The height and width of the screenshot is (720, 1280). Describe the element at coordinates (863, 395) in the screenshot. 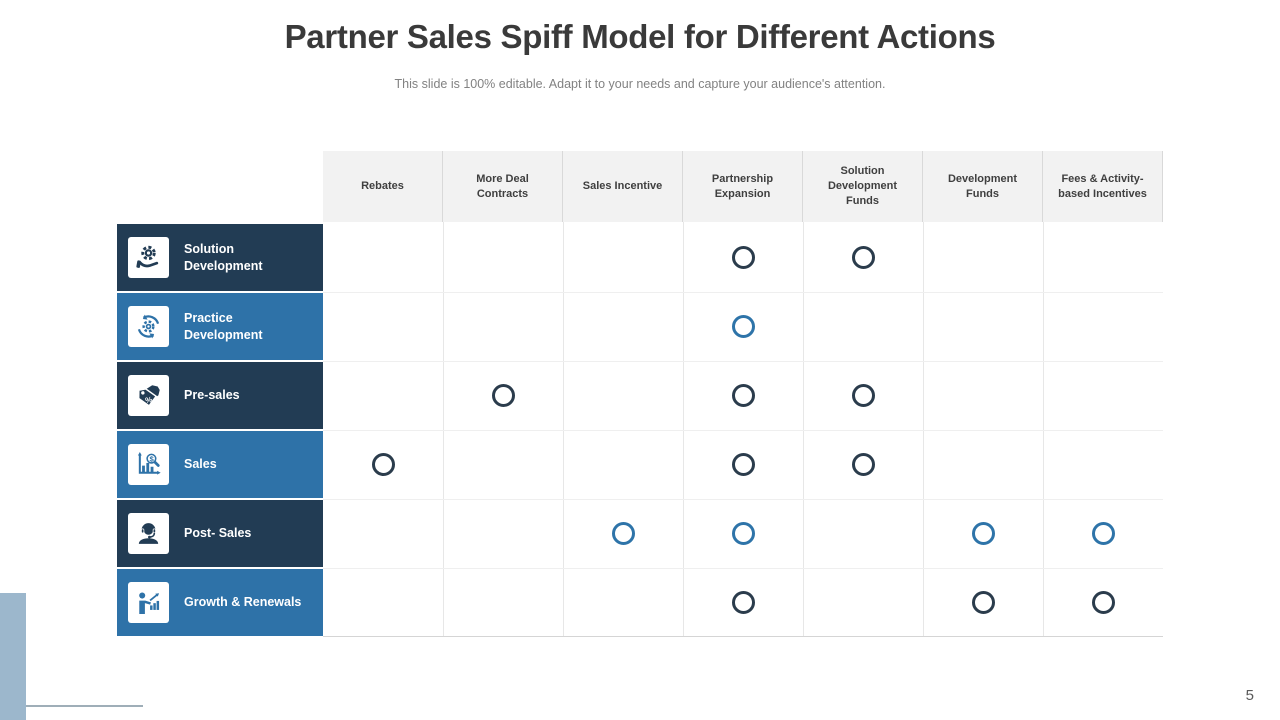

I see `mark-circle-pre-sales-solution-development-funds` at that location.